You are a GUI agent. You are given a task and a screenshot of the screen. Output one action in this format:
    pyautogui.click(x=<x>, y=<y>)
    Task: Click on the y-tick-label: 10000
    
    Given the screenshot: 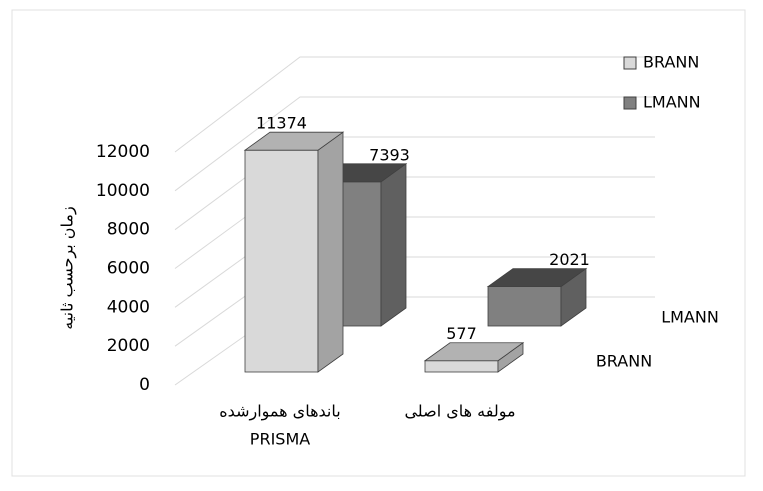 What is the action you would take?
    pyautogui.click(x=123, y=191)
    